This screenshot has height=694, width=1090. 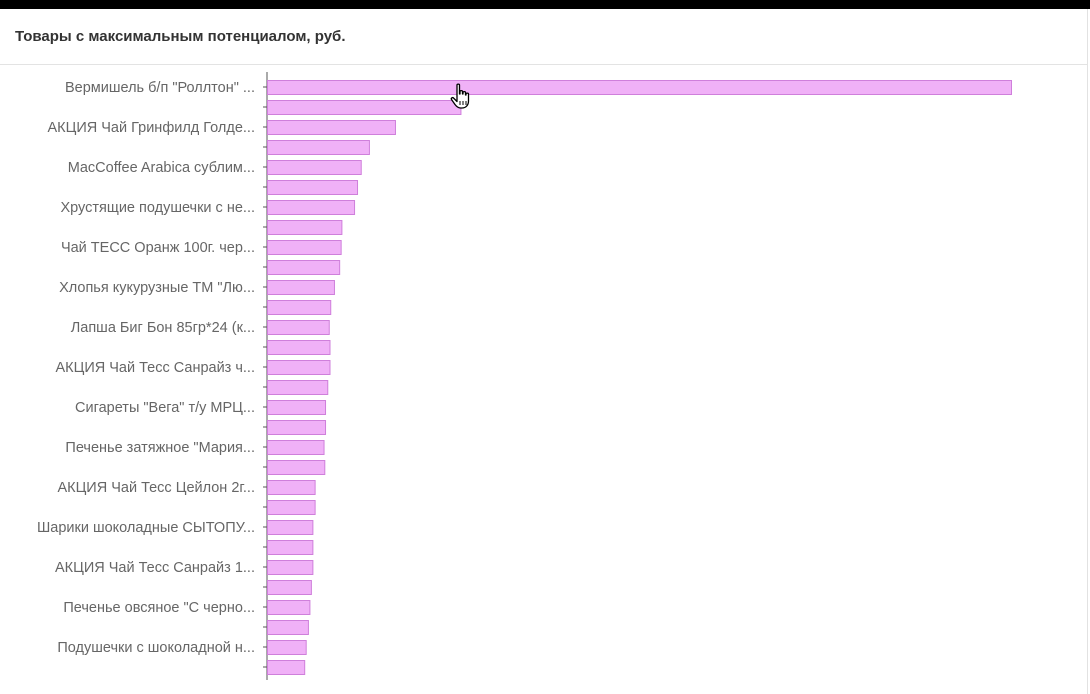 What do you see at coordinates (180, 36) in the screenshot?
I see `panel-title: Товары с максимальным потенциалом, руб.` at bounding box center [180, 36].